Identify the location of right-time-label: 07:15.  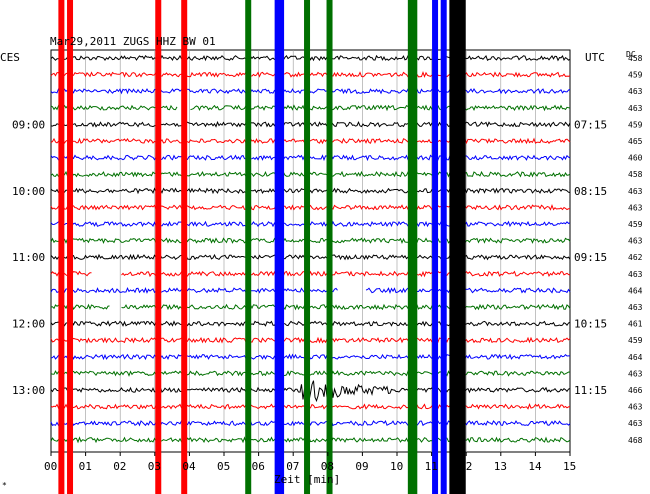
(590, 124).